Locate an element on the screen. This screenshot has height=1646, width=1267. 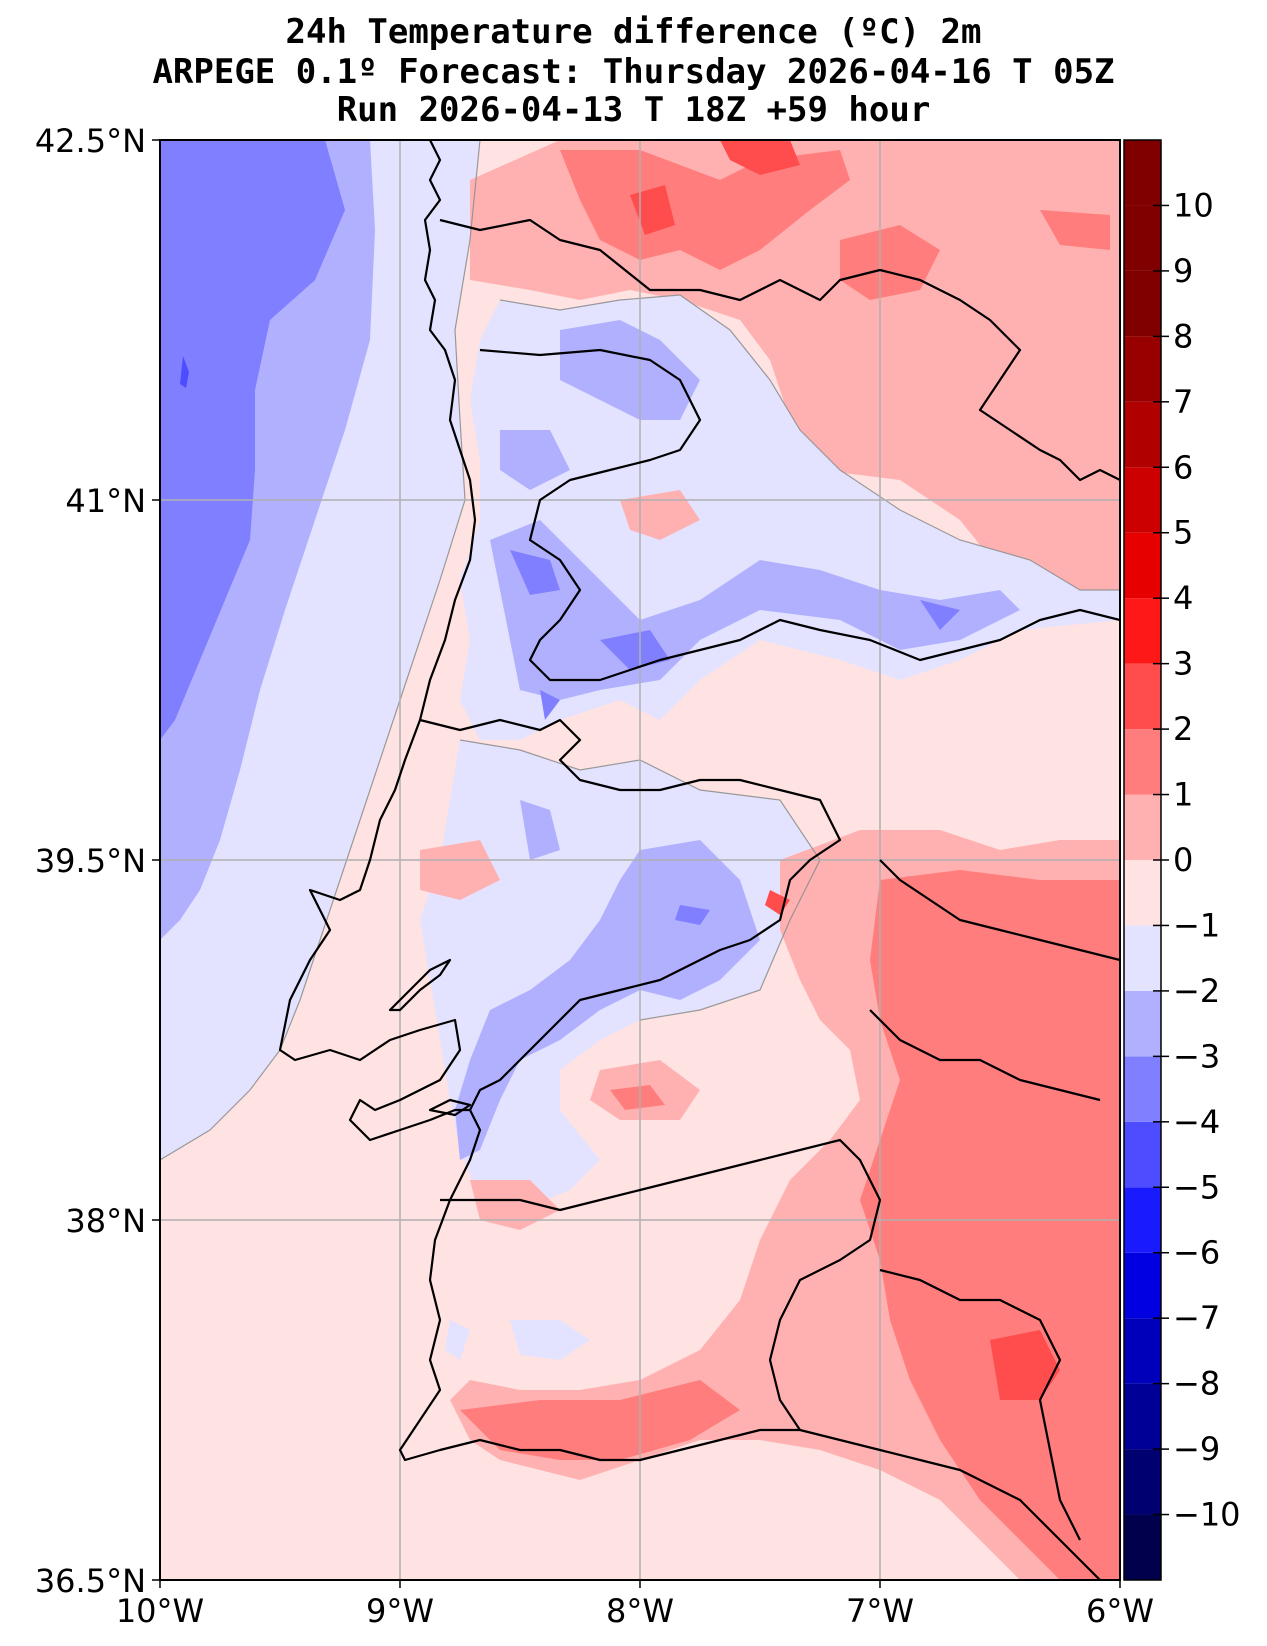
colorbar-tick-label: 3 is located at coordinates (1183, 664).